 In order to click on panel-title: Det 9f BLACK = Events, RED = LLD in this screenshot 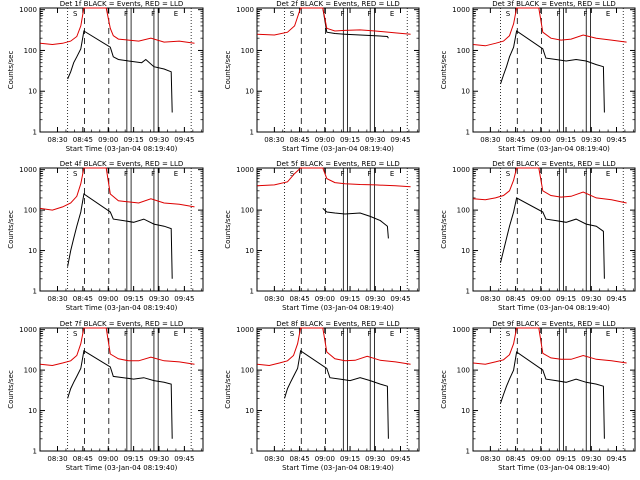, I will do `click(553, 324)`.